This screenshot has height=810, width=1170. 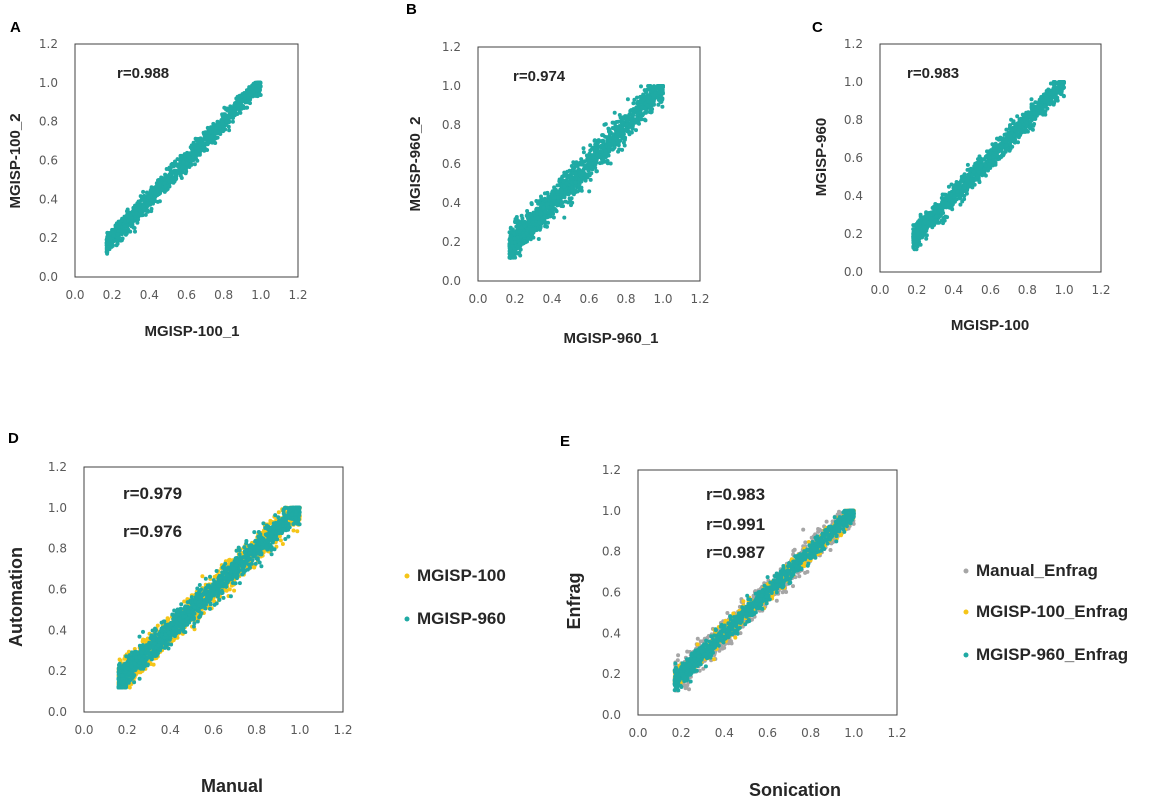 I want to click on x-tick-label: 1.0, so click(x=299, y=730).